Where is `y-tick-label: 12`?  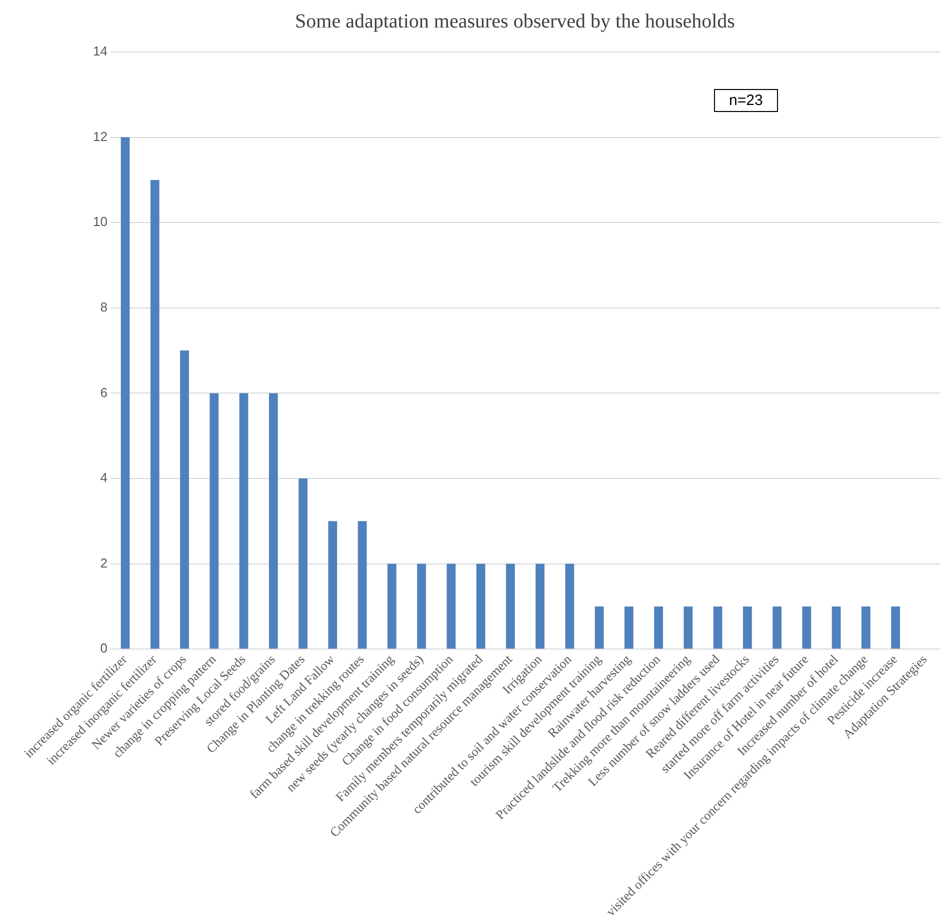
y-tick-label: 12 is located at coordinates (100, 136).